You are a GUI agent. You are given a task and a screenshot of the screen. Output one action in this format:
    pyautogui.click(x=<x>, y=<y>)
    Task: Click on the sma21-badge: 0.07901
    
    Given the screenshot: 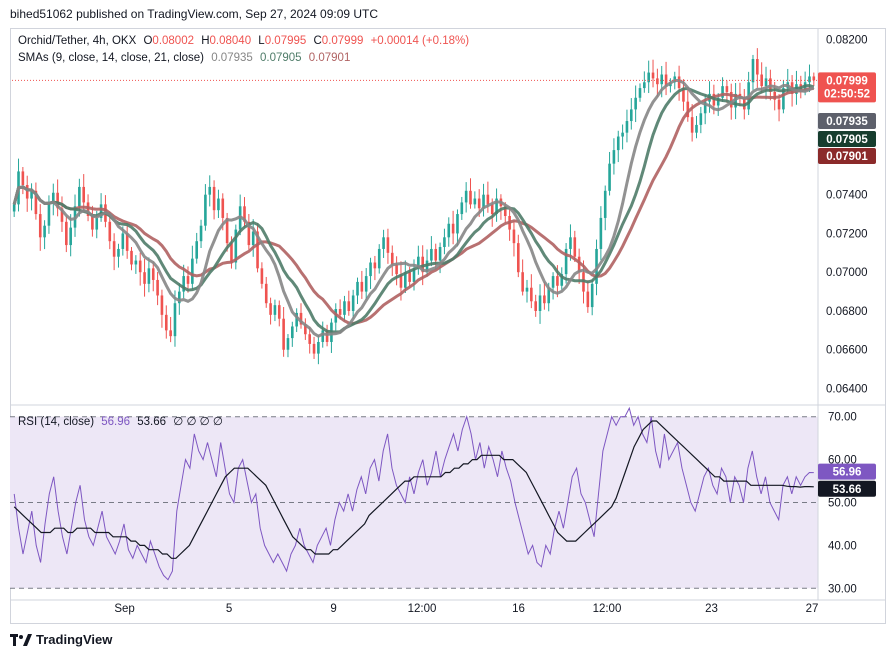 What is the action you would take?
    pyautogui.click(x=847, y=156)
    